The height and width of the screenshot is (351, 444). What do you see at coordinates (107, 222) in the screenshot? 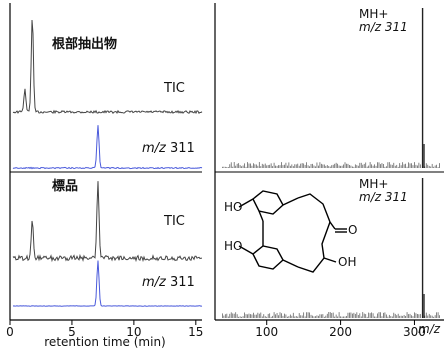
I see `trace-standard-tic` at bounding box center [107, 222].